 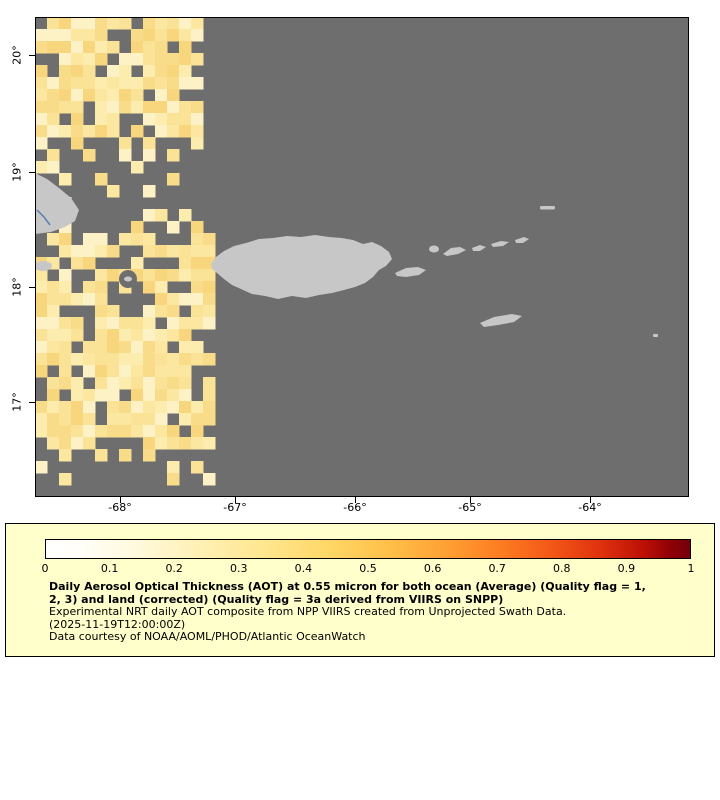 I want to click on colorbar-tick-label: 0.5, so click(x=368, y=568).